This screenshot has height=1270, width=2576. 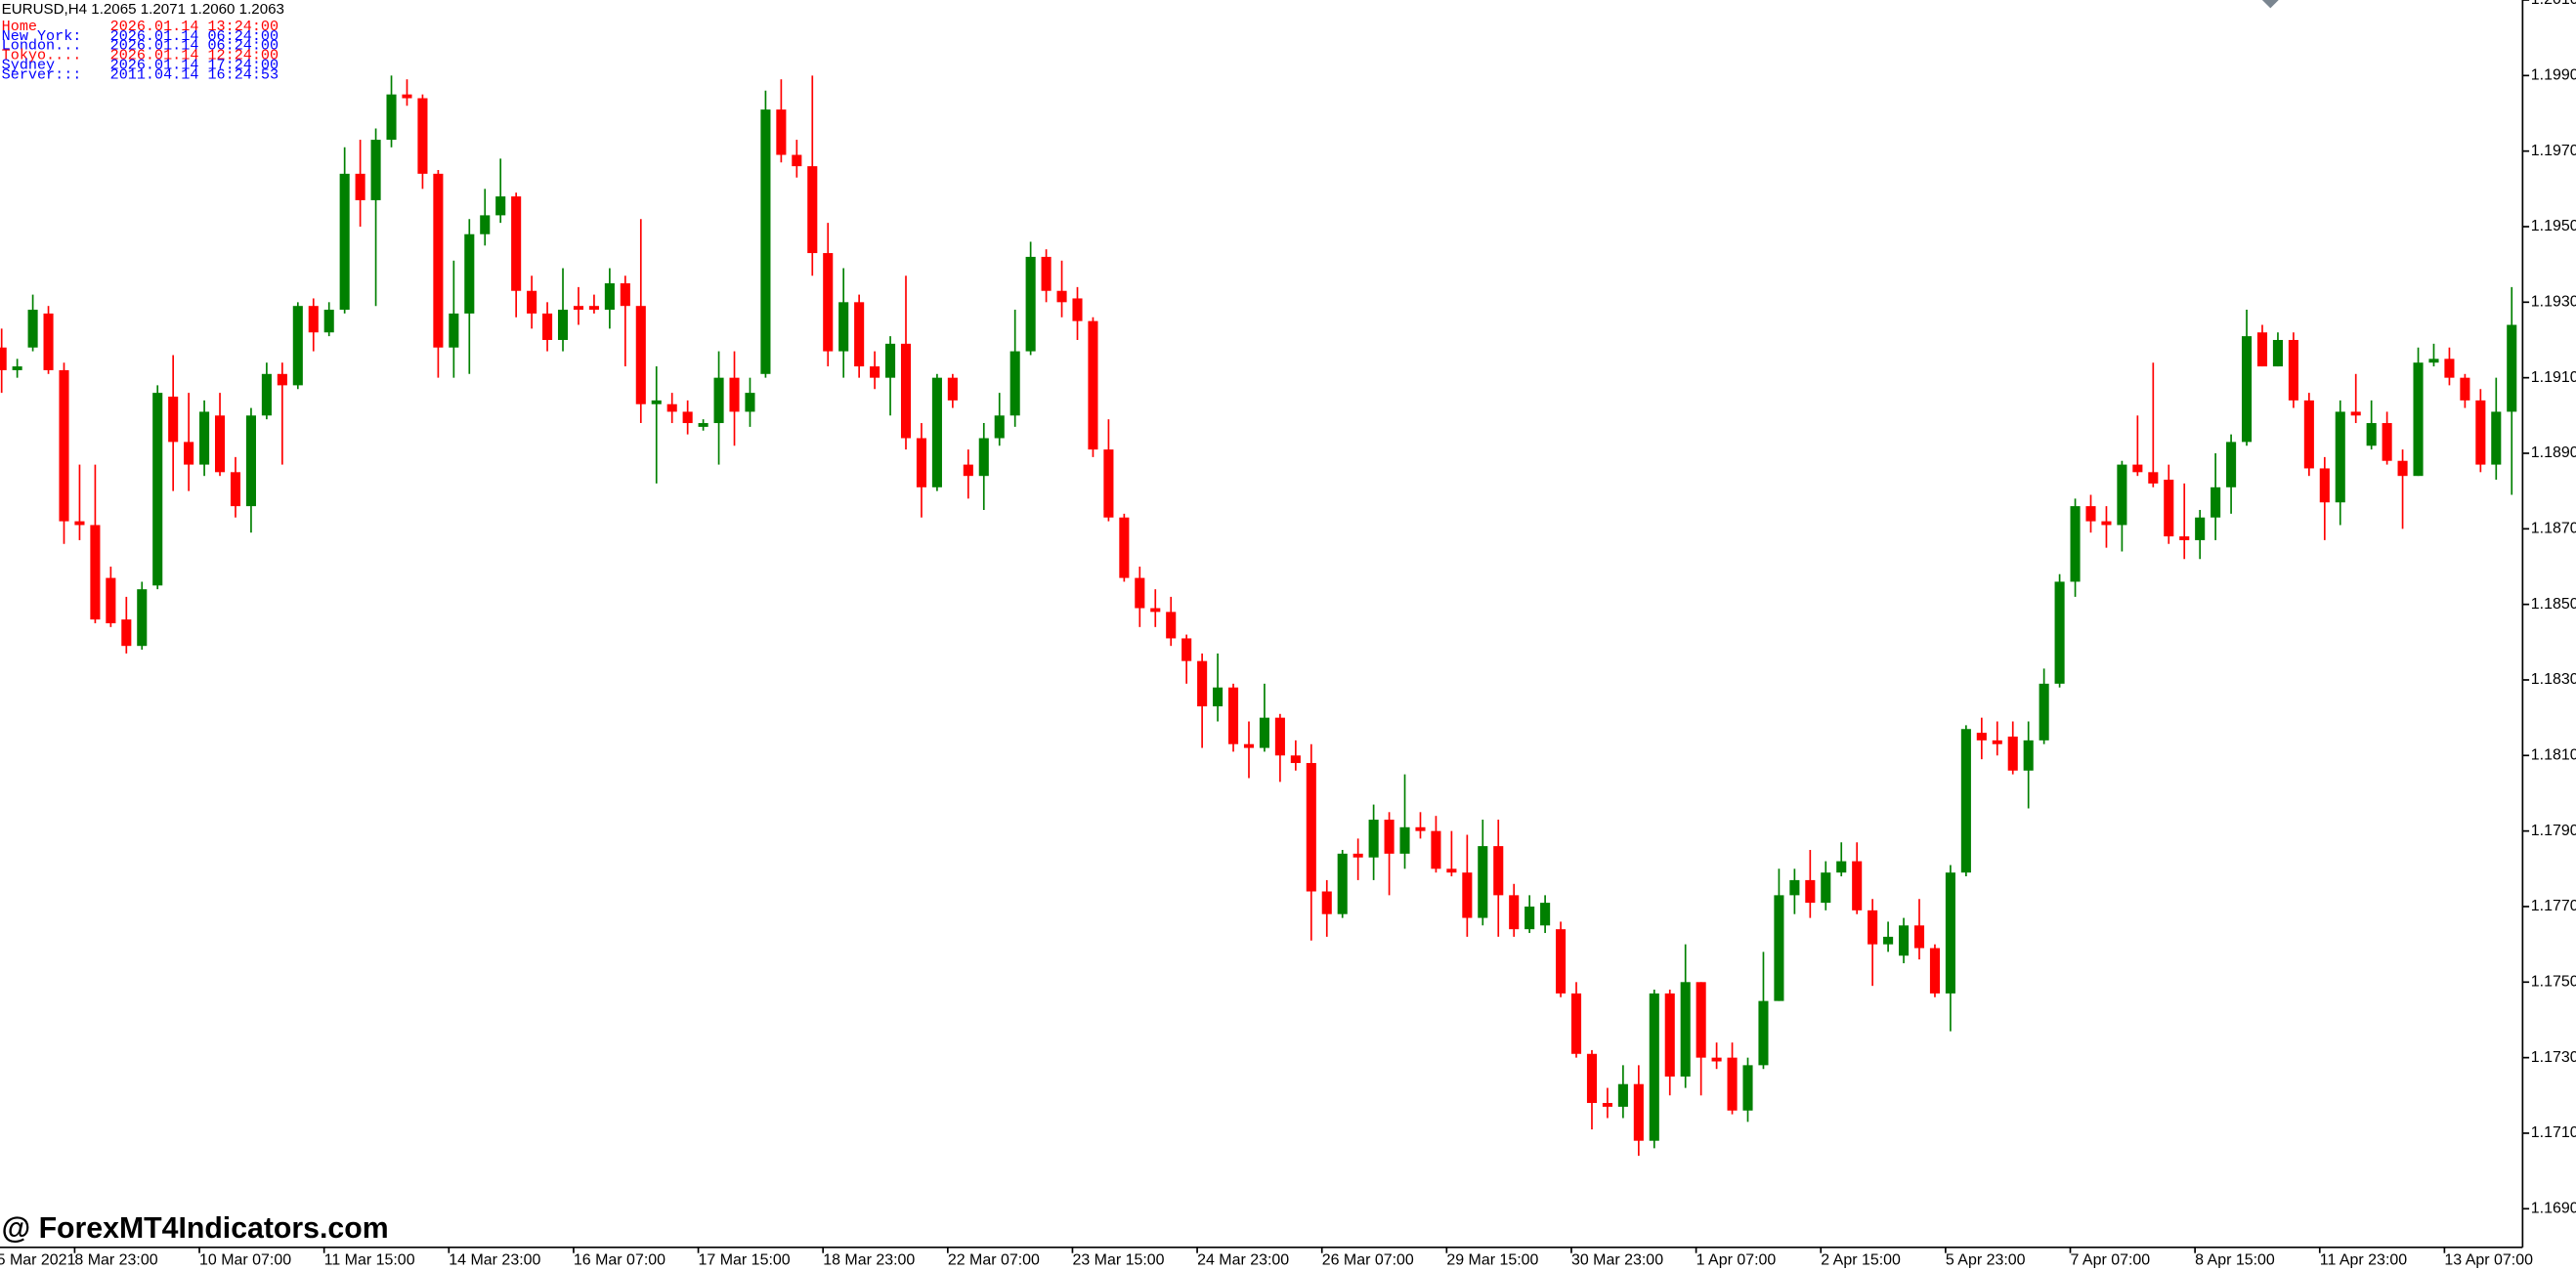 What do you see at coordinates (2553, 1132) in the screenshot?
I see `y-tick-label: 1.1710` at bounding box center [2553, 1132].